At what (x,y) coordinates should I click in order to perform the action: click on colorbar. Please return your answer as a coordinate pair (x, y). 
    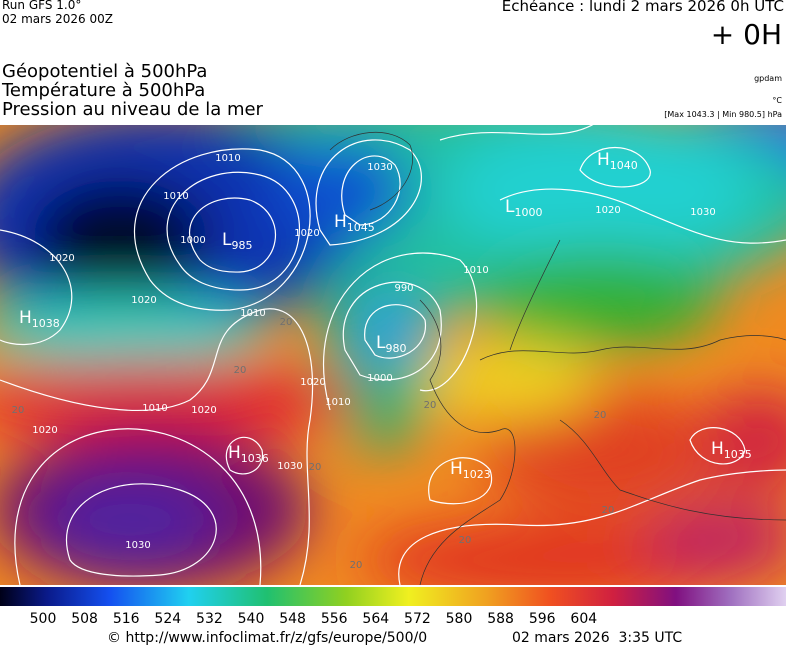
    Looking at the image, I should click on (393, 596).